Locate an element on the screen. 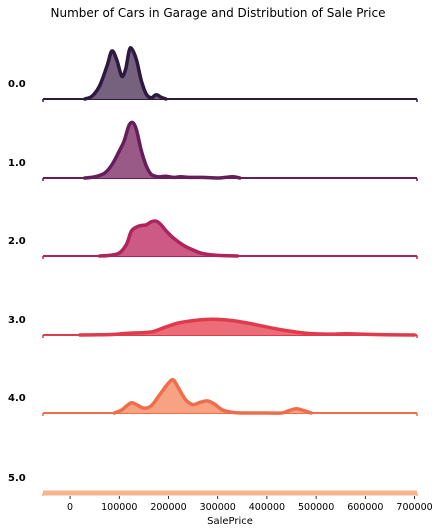 The height and width of the screenshot is (532, 440). ridge-4-0: 4.0 is located at coordinates (213, 397).